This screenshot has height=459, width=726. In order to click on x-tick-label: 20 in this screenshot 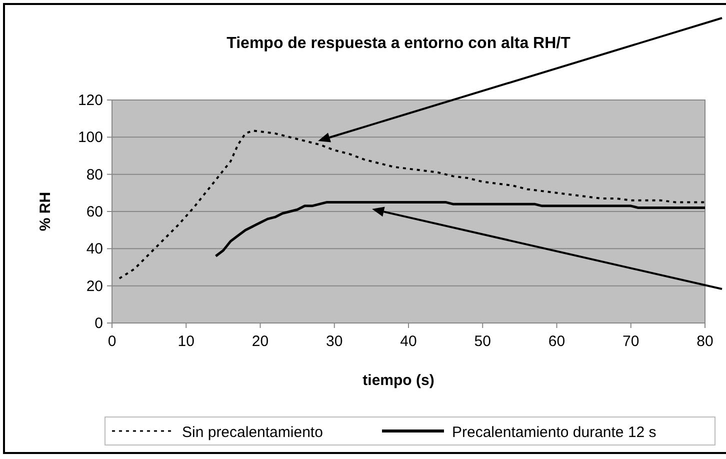, I will do `click(260, 341)`.